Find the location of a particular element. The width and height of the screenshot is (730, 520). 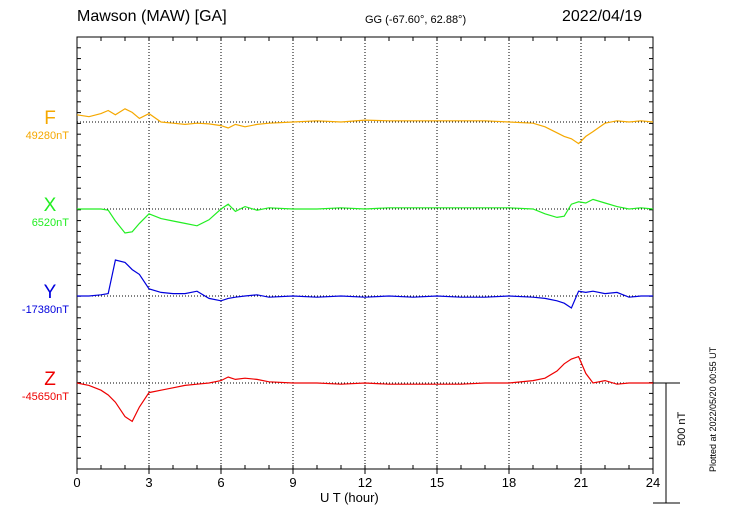

baseline-value-x: 6520nT is located at coordinates (50, 223).